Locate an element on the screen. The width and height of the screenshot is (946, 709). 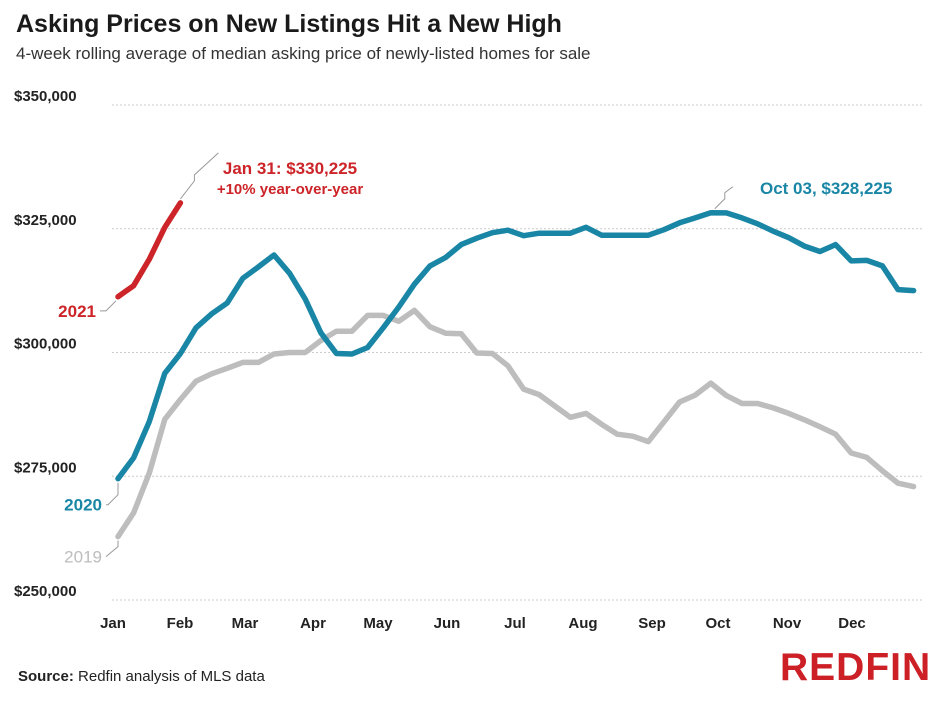
x-tick-label: Jun is located at coordinates (447, 623).